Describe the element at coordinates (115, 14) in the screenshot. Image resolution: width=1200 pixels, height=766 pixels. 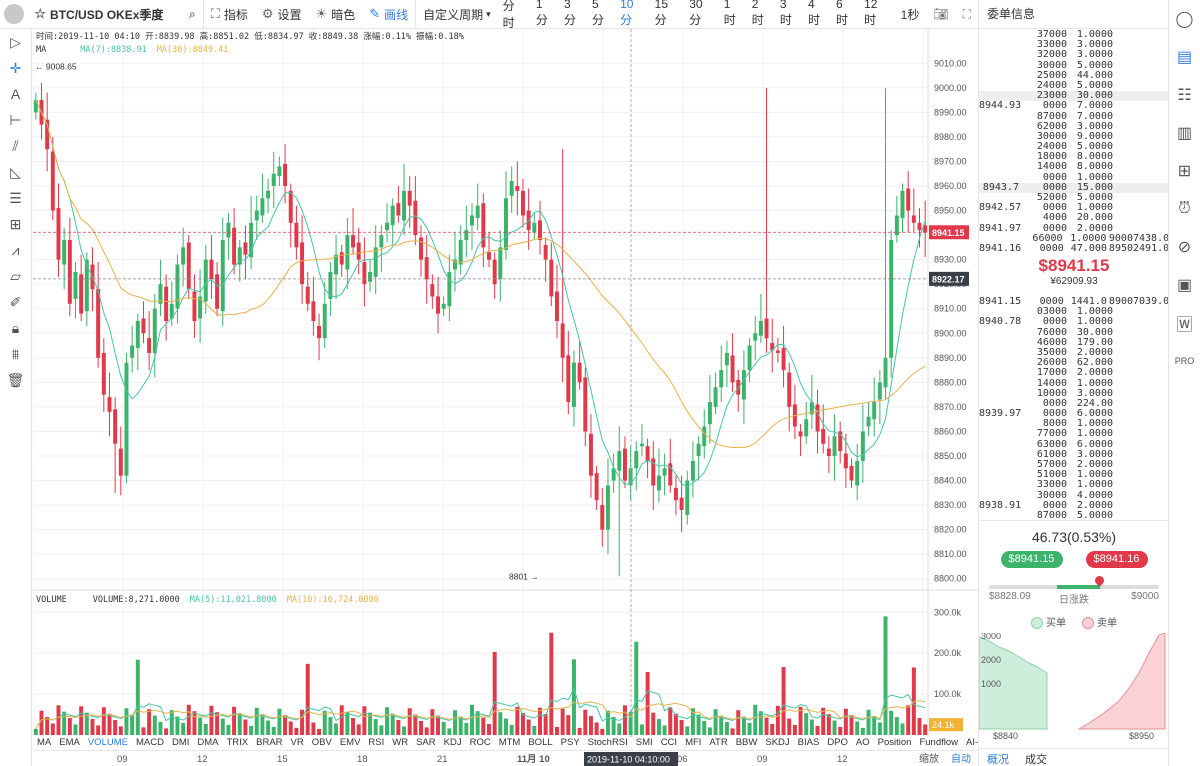
I see `symbol-selector: ☆ BTC/USD OKEx季度 ⌕` at that location.